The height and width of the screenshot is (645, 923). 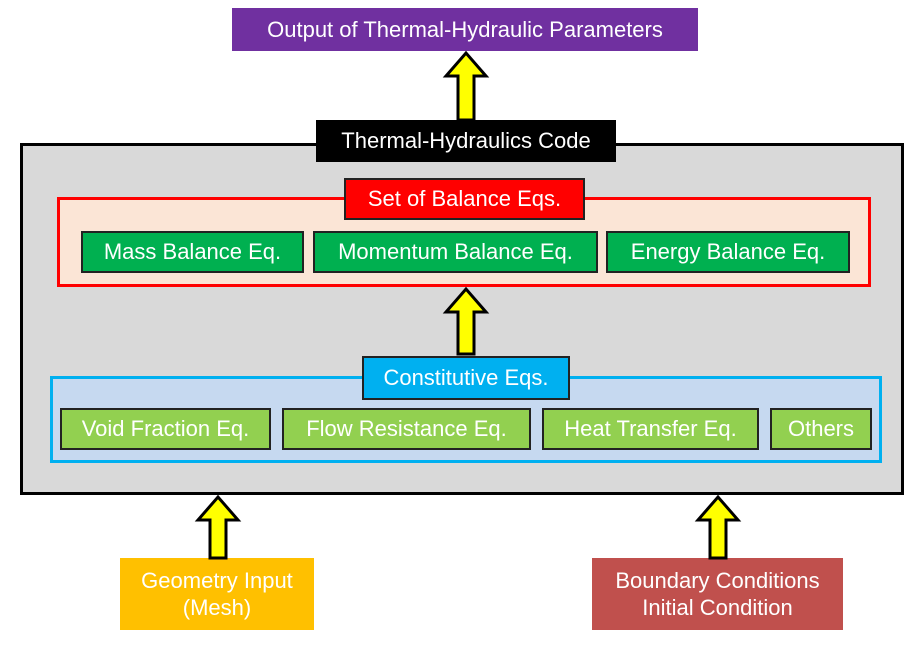 I want to click on boundary-conditions-box: Boundary Conditions Initial Condition, so click(x=717, y=594).